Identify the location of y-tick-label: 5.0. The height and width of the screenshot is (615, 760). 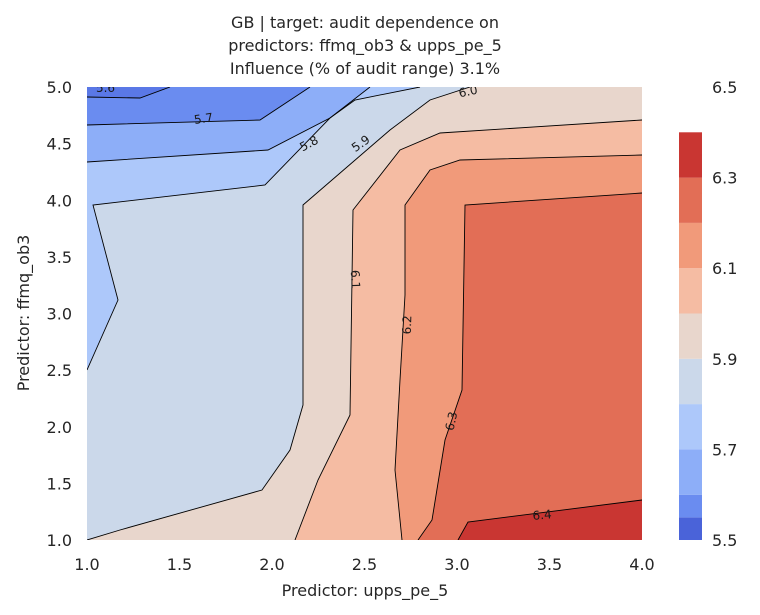
(59, 87).